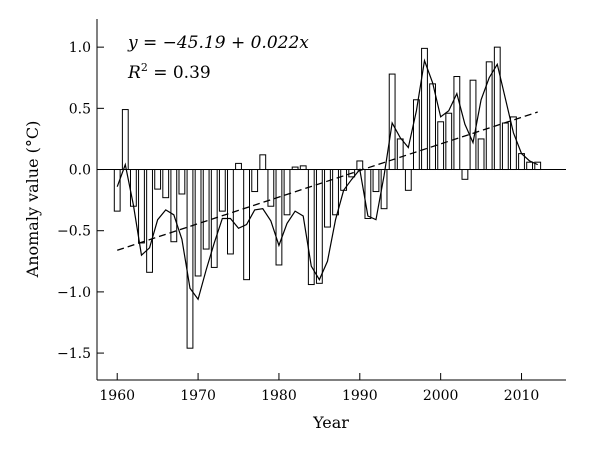  I want to click on bar-2000, so click(441, 146).